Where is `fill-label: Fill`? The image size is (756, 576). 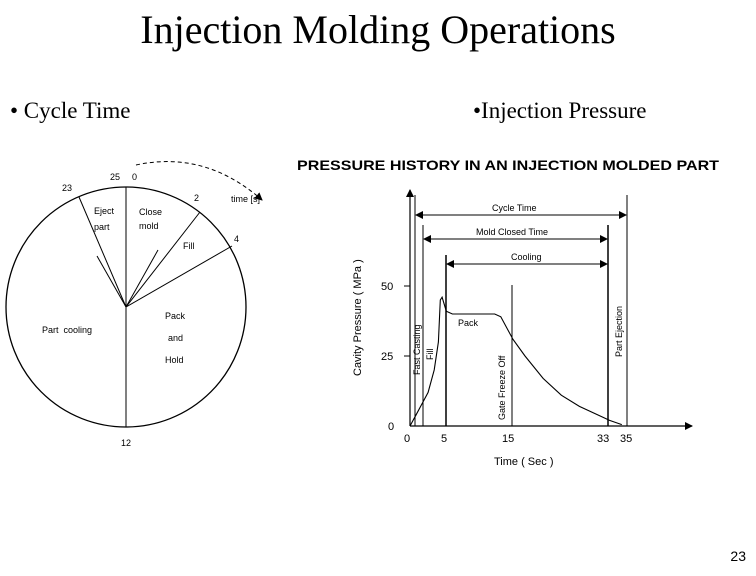 fill-label: Fill is located at coordinates (430, 355).